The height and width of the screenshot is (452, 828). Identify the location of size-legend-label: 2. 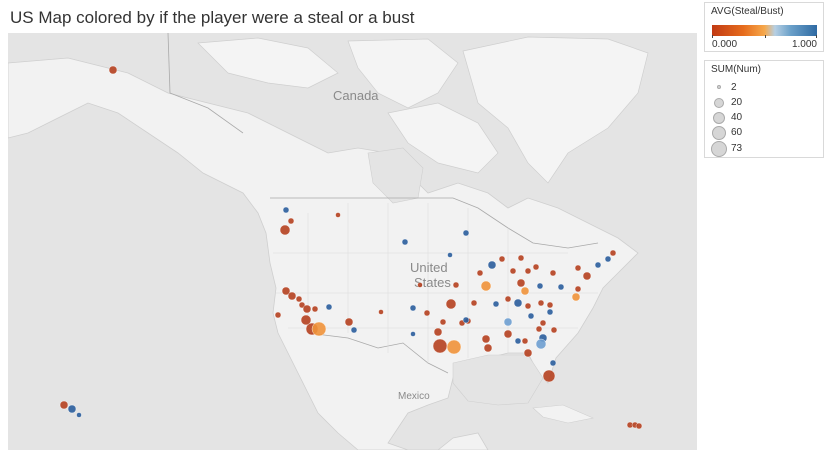
(734, 87).